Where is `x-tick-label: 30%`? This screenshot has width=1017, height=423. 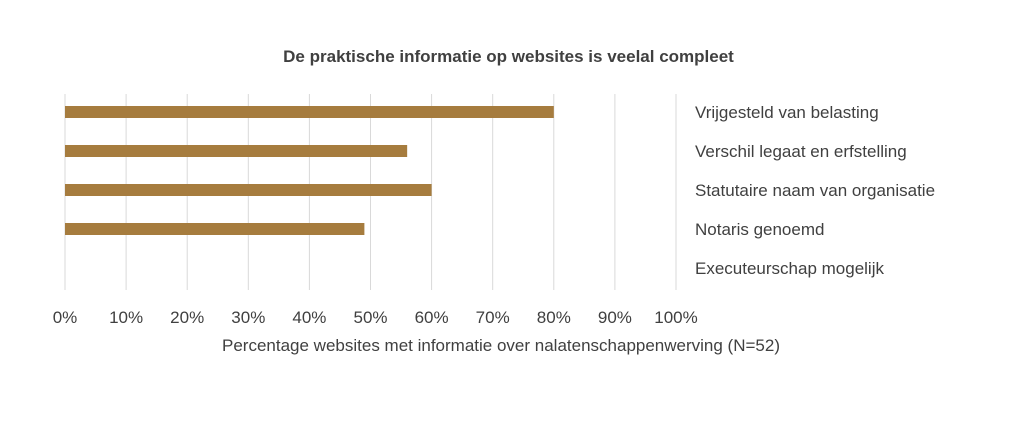
x-tick-label: 30% is located at coordinates (248, 317).